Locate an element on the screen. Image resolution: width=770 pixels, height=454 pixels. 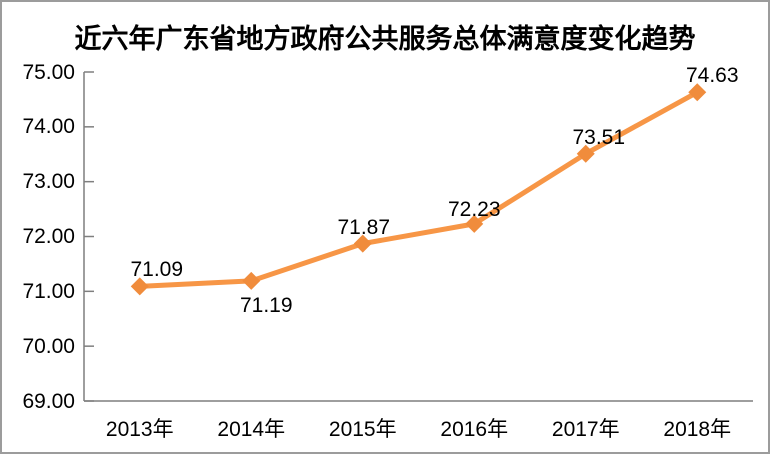
data-point-label: 71.09 is located at coordinates (157, 270).